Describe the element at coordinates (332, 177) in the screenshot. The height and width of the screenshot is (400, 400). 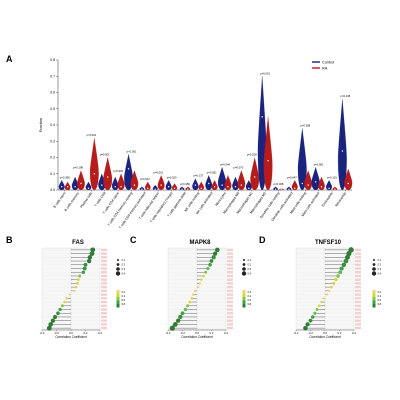
I see `pvalue-label: p=0.101` at that location.